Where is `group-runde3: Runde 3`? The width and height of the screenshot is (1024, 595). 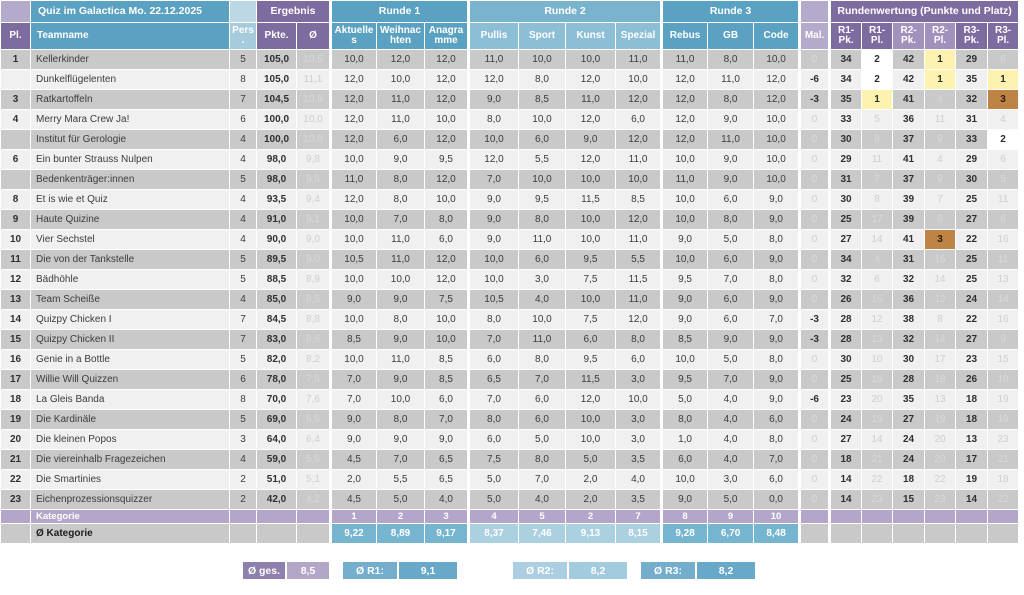 group-runde3: Runde 3 is located at coordinates (730, 11).